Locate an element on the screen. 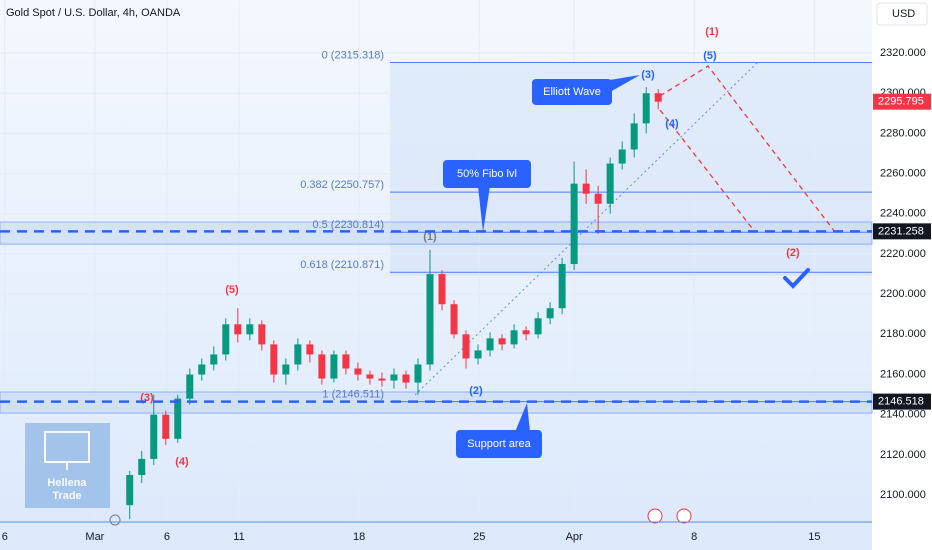  price-tag-label: 2146.518 is located at coordinates (901, 402).